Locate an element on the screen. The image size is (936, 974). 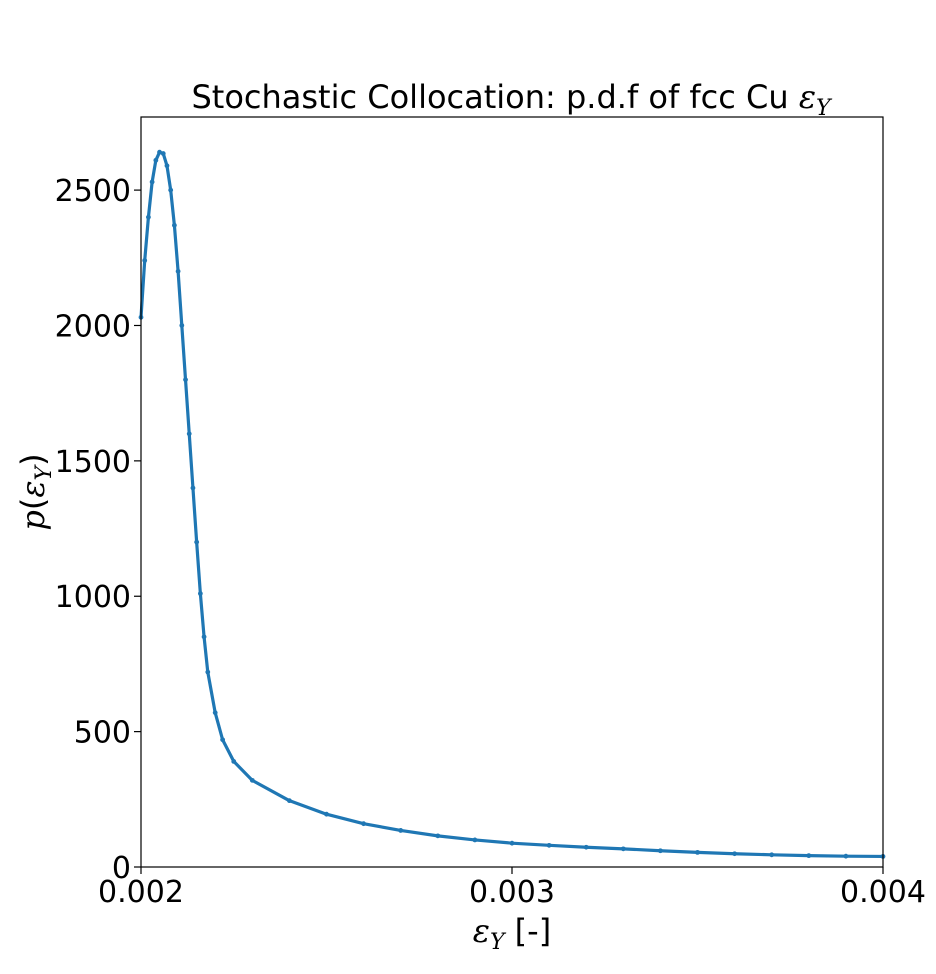
y-axis-label-symbol: ε is located at coordinates (33, 488).